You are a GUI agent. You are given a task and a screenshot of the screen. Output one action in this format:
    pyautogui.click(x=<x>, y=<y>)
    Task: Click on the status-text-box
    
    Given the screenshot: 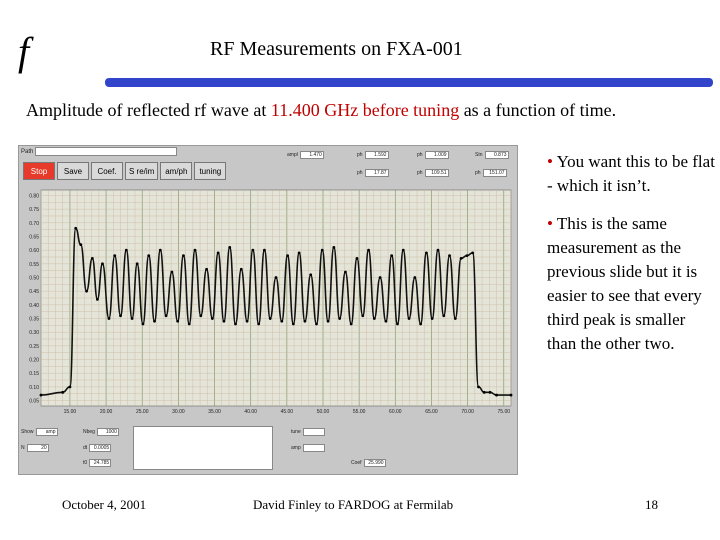 What is the action you would take?
    pyautogui.click(x=203, y=448)
    